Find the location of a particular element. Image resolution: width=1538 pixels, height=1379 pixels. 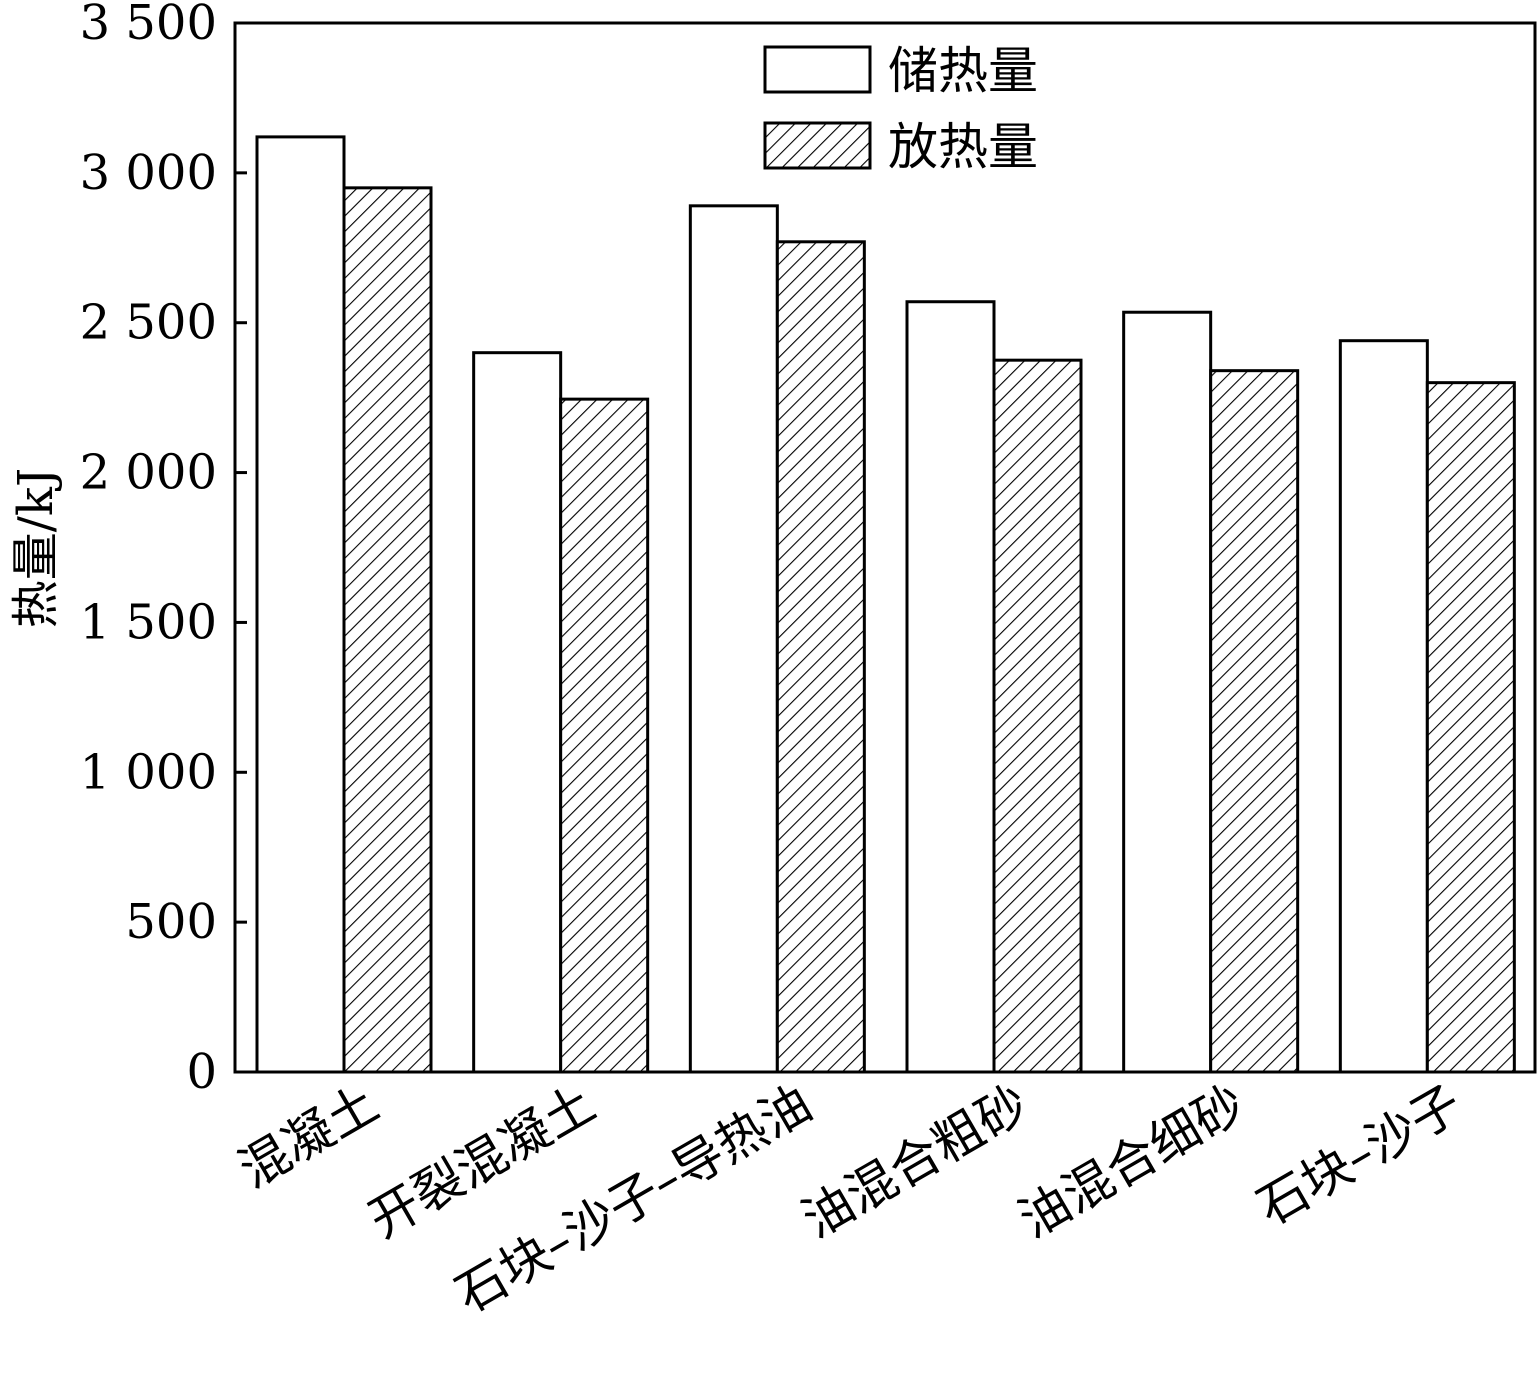

y-tick-label: 0 is located at coordinates (201, 1072).